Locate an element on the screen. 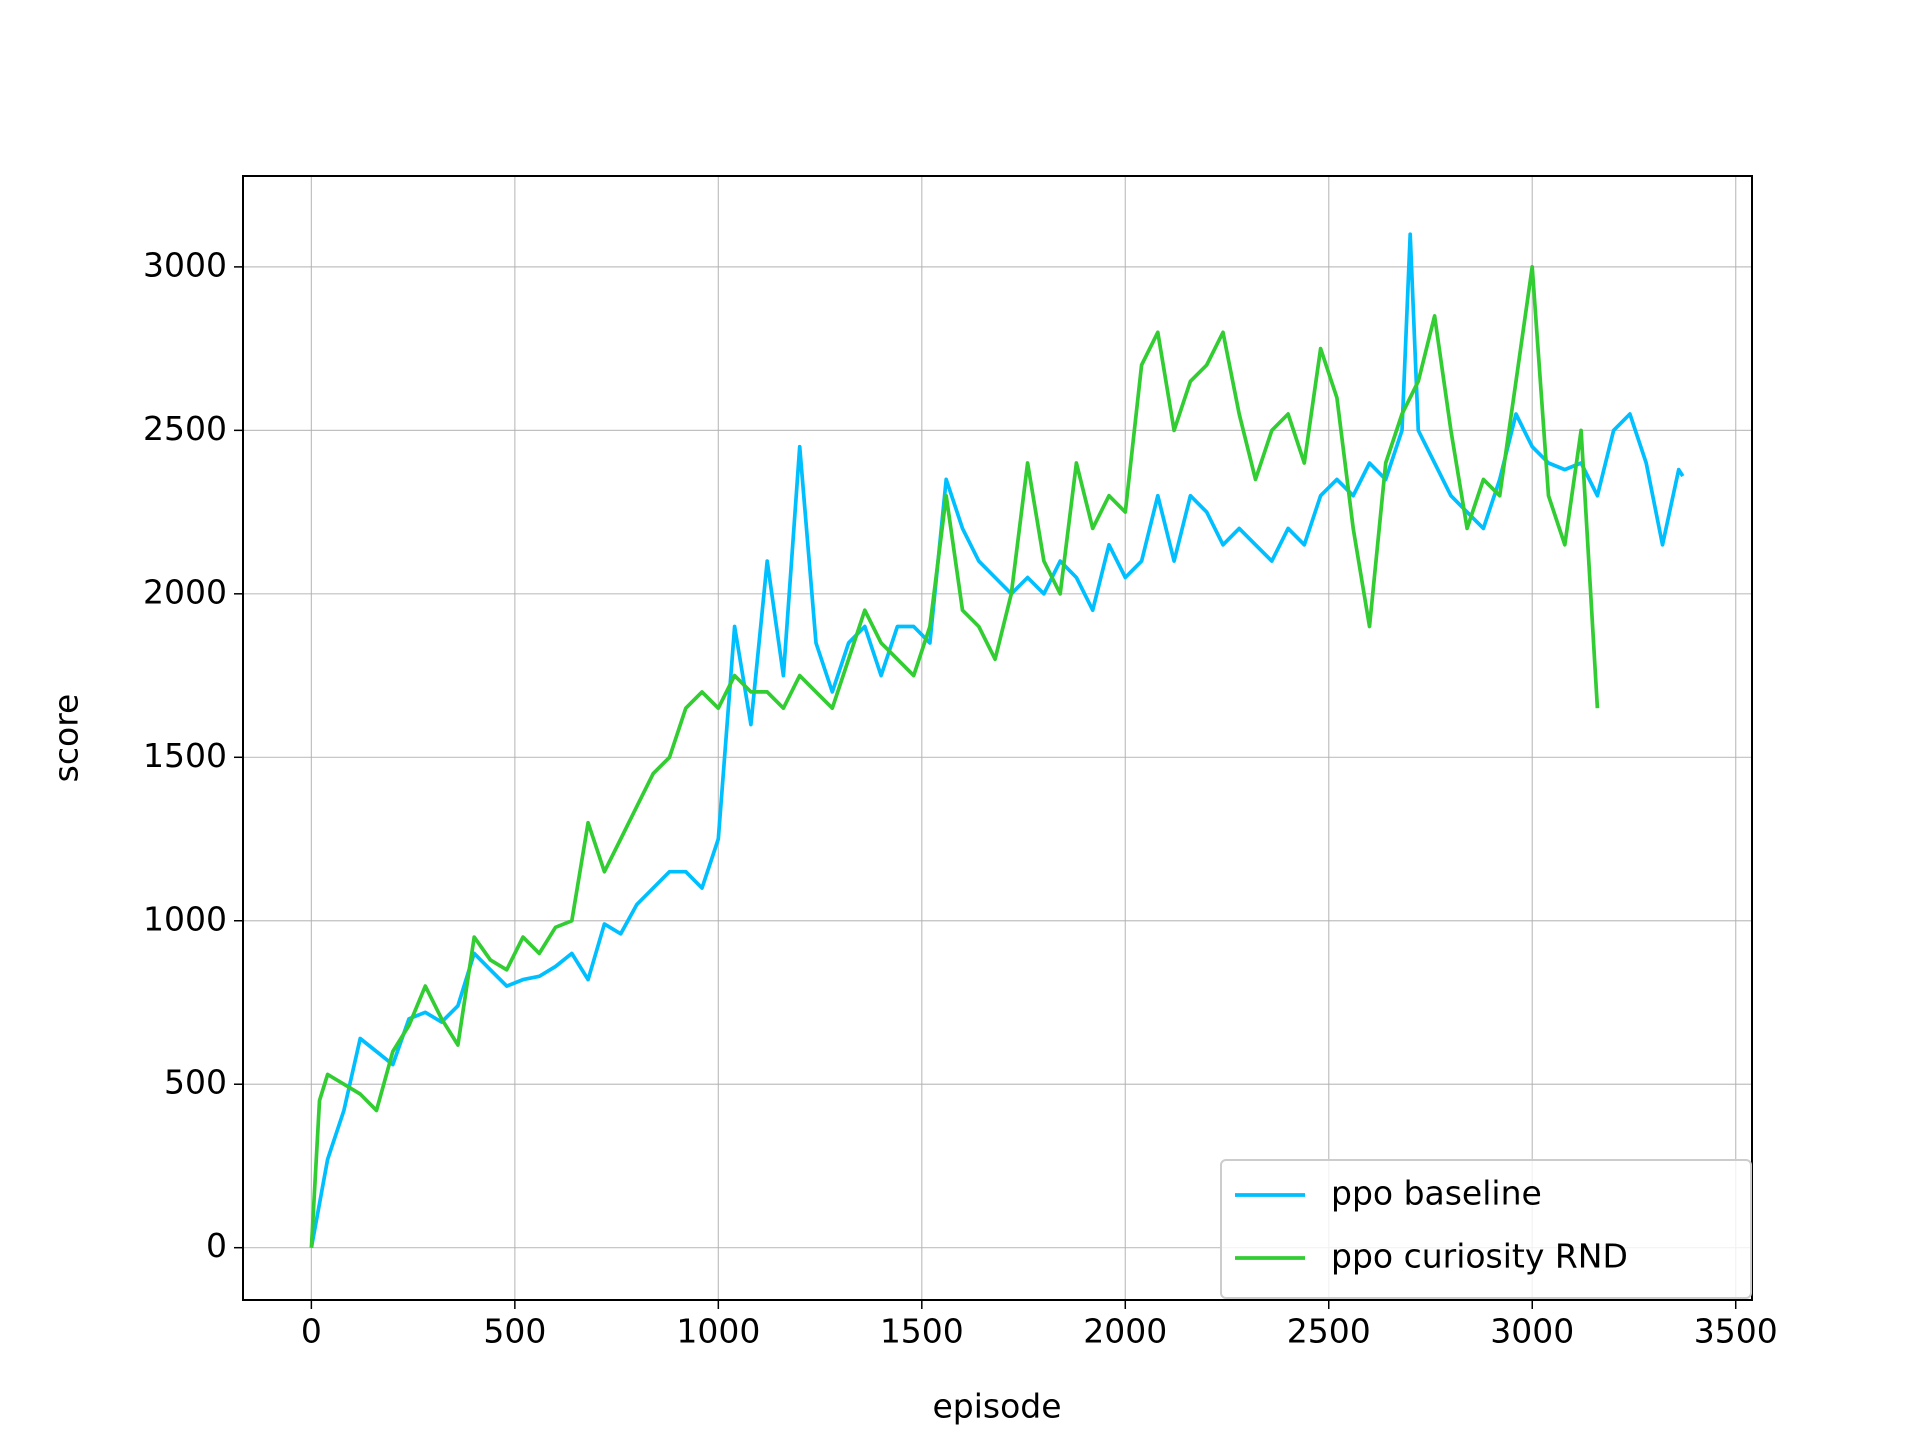 The image size is (1920, 1440). y-tick-label: 1500 is located at coordinates (185, 755).